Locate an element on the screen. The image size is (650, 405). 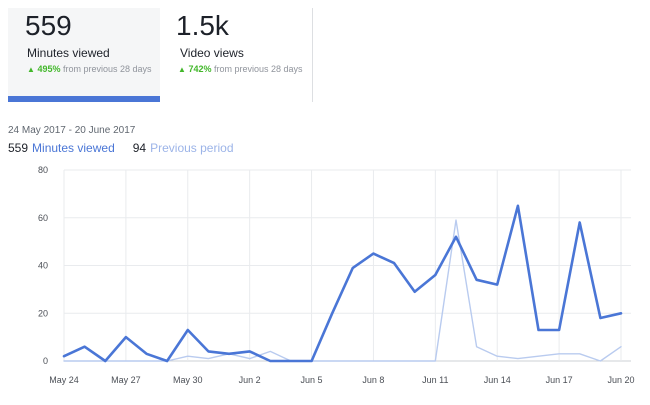
y-tick-label: 40 is located at coordinates (43, 266).